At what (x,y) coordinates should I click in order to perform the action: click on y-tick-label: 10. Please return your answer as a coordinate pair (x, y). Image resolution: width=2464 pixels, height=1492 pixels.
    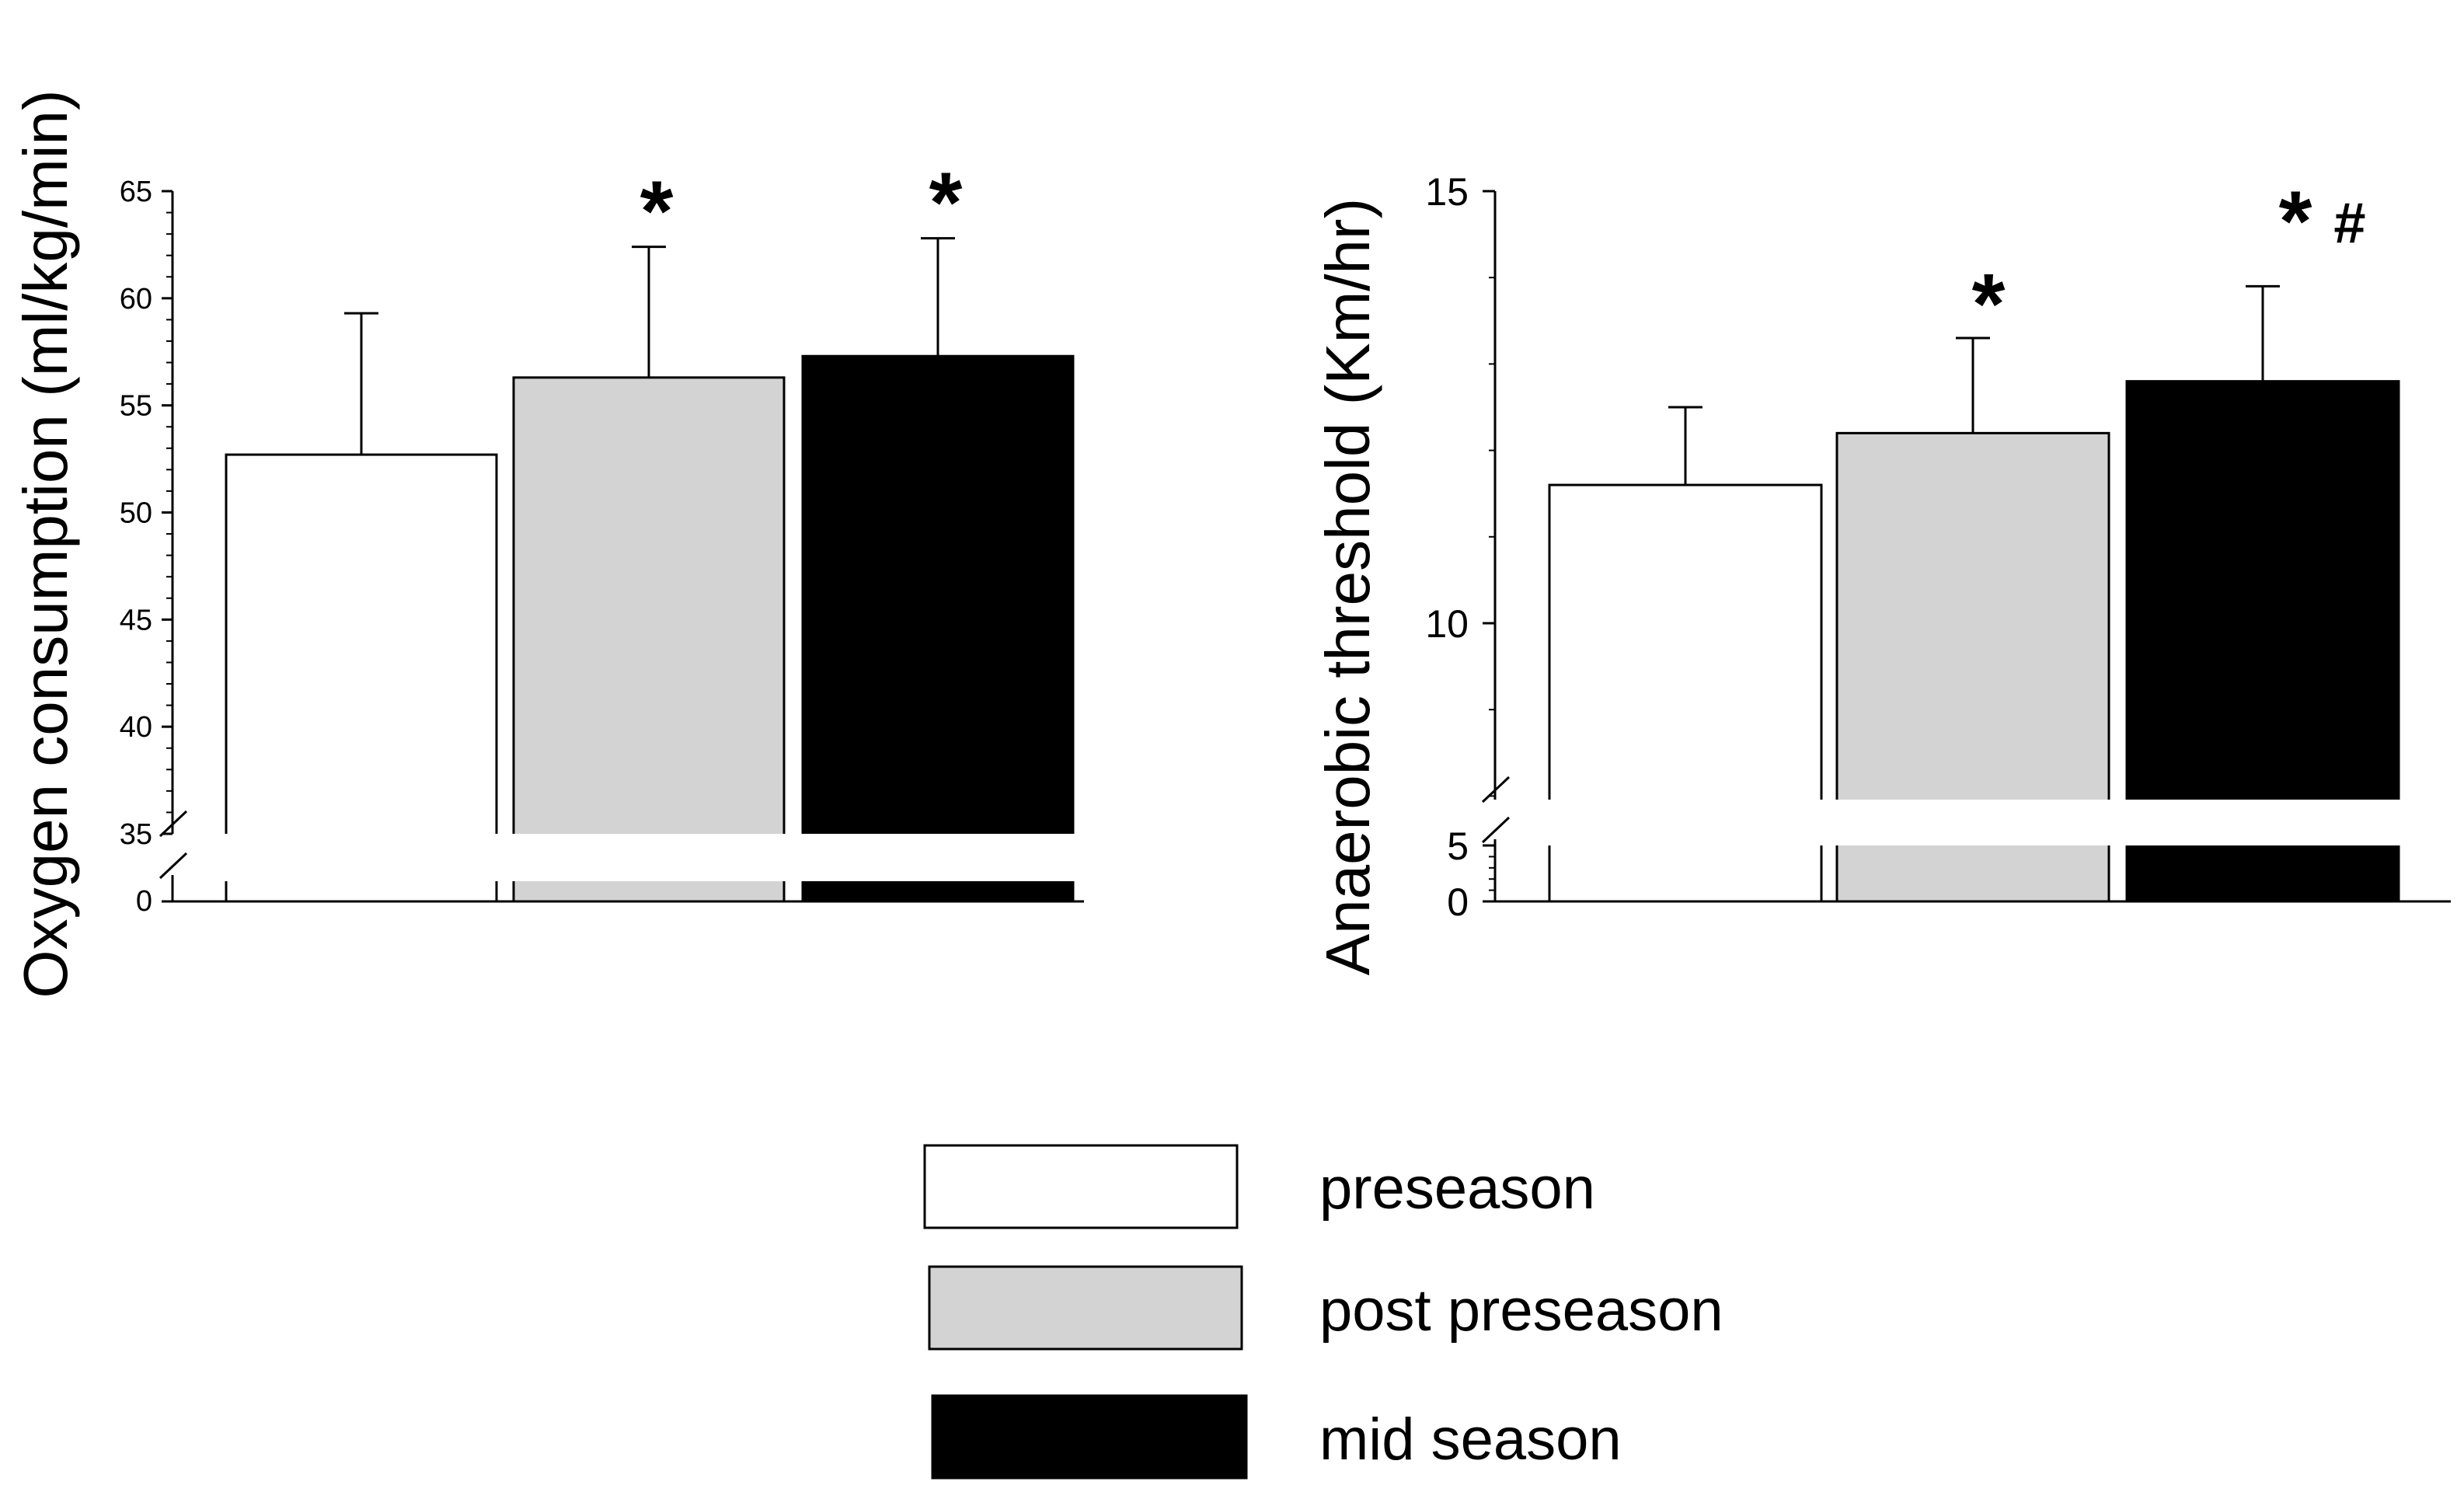
    Looking at the image, I should click on (1447, 624).